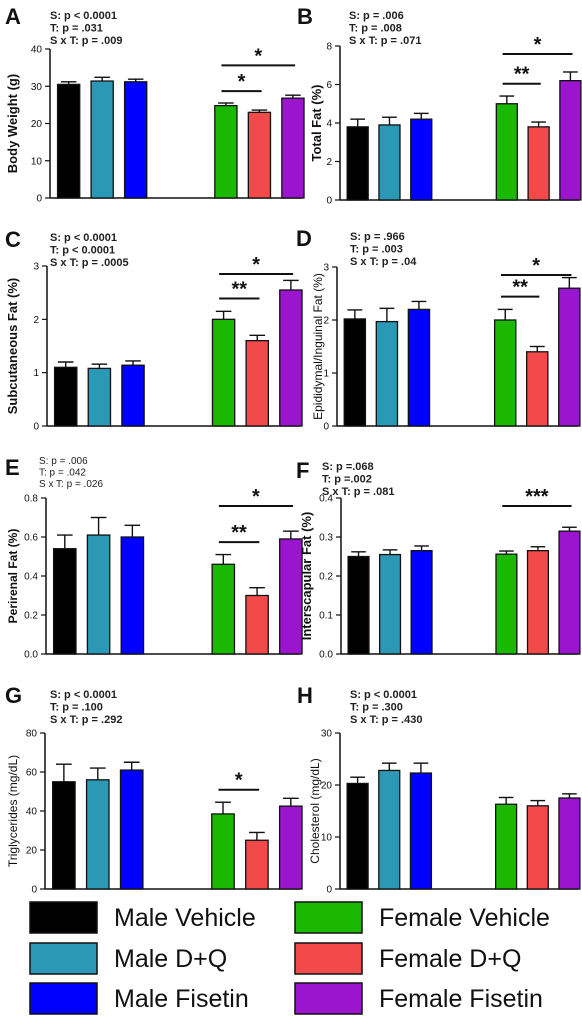  I want to click on stats-line: T: p < 0.0001, so click(82, 250).